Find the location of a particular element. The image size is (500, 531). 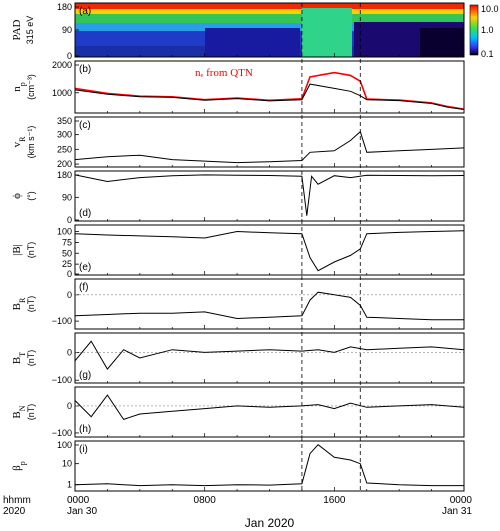

colorbar-tick-bottom: 0.1 is located at coordinates (487, 54).